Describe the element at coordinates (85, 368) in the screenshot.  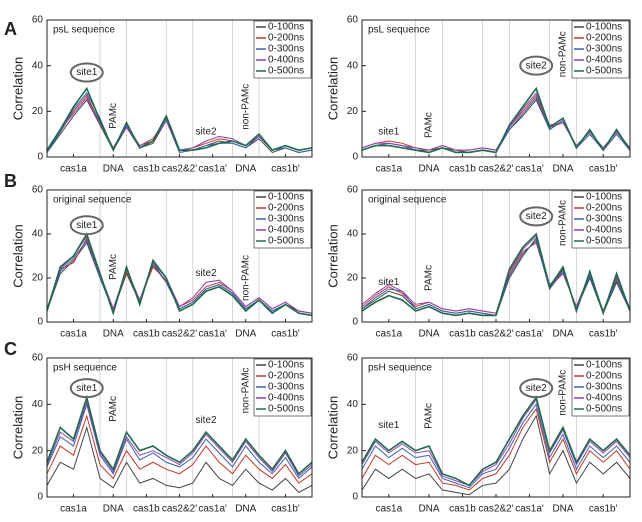
I see `panel-subtitle: psH sequence` at that location.